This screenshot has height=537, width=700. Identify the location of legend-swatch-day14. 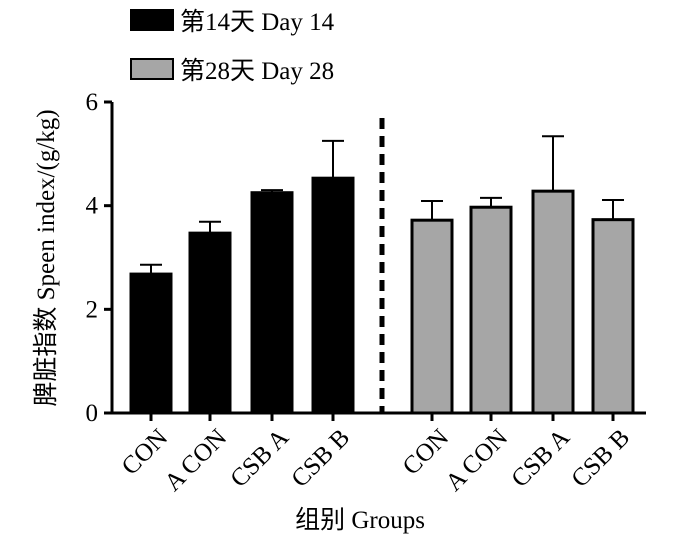
(152, 20).